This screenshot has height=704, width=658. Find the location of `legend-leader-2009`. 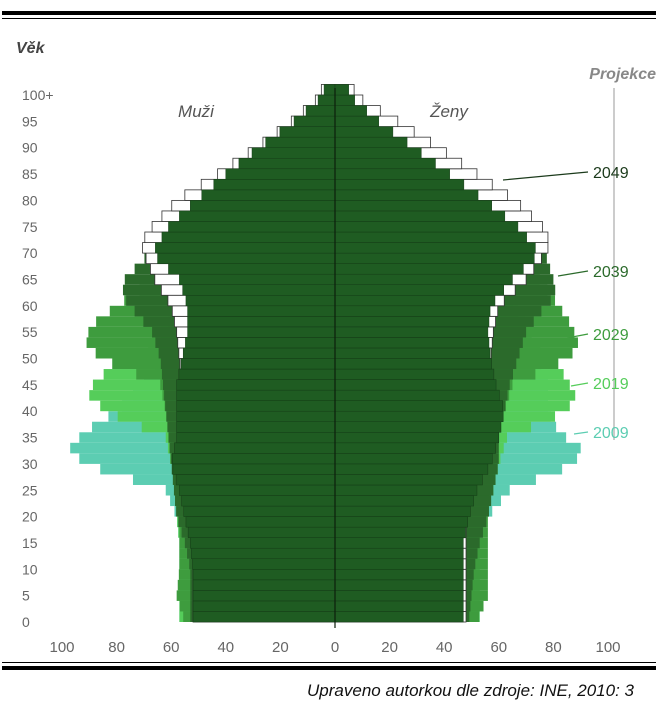

legend-leader-2009 is located at coordinates (581, 433).